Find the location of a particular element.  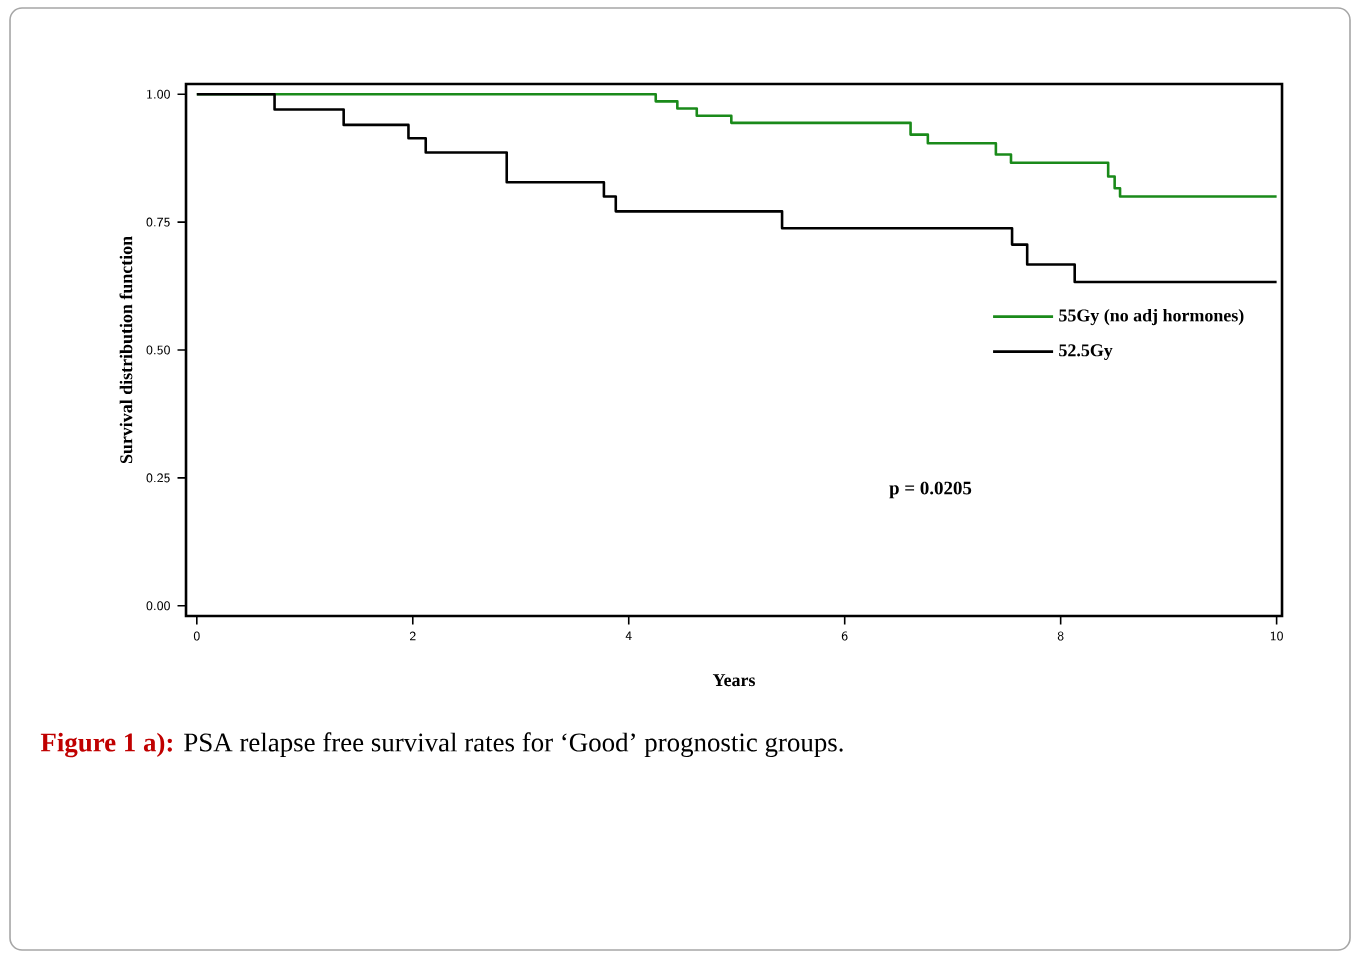

text: PSA relapse free survival rates for ‘Good’ prognostic groups. is located at coordinates (513, 745).